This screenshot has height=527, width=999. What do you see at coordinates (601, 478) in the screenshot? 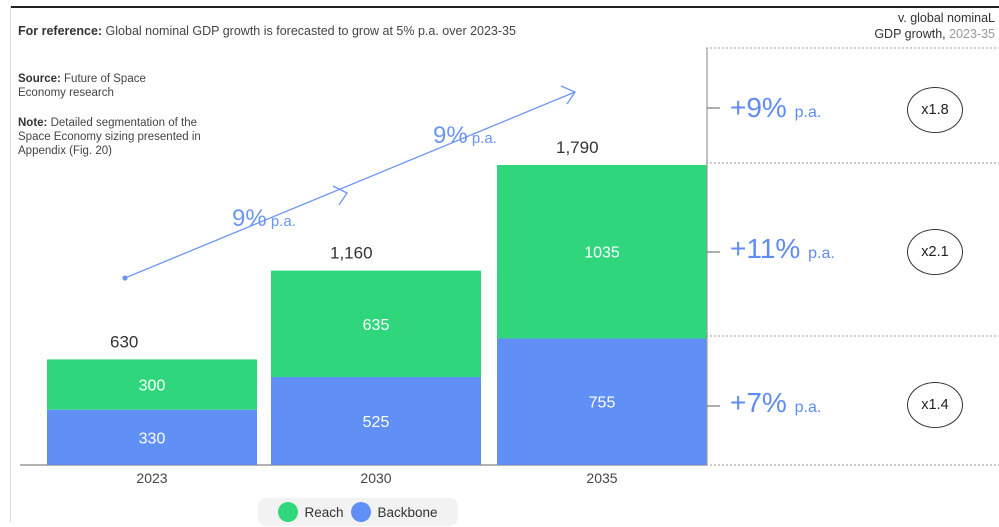
I see `x-tick-label-2035: 2035` at bounding box center [601, 478].